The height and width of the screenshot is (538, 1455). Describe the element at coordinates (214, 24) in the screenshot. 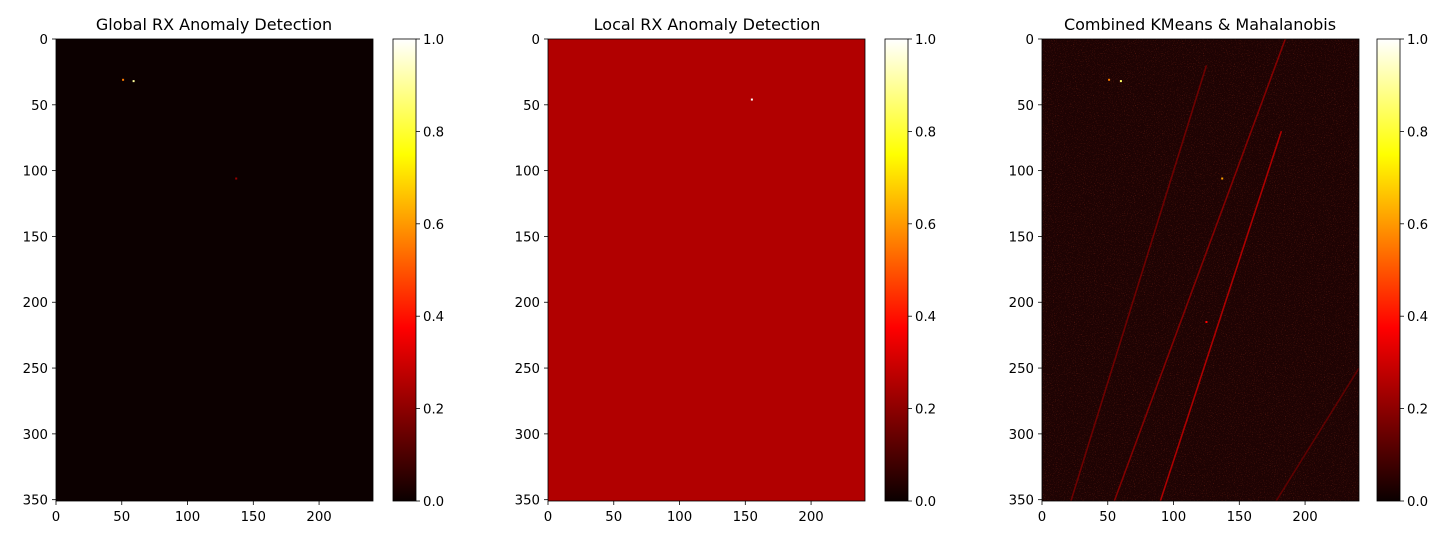

I see `panel-title: Global RX Anomaly Detection` at that location.